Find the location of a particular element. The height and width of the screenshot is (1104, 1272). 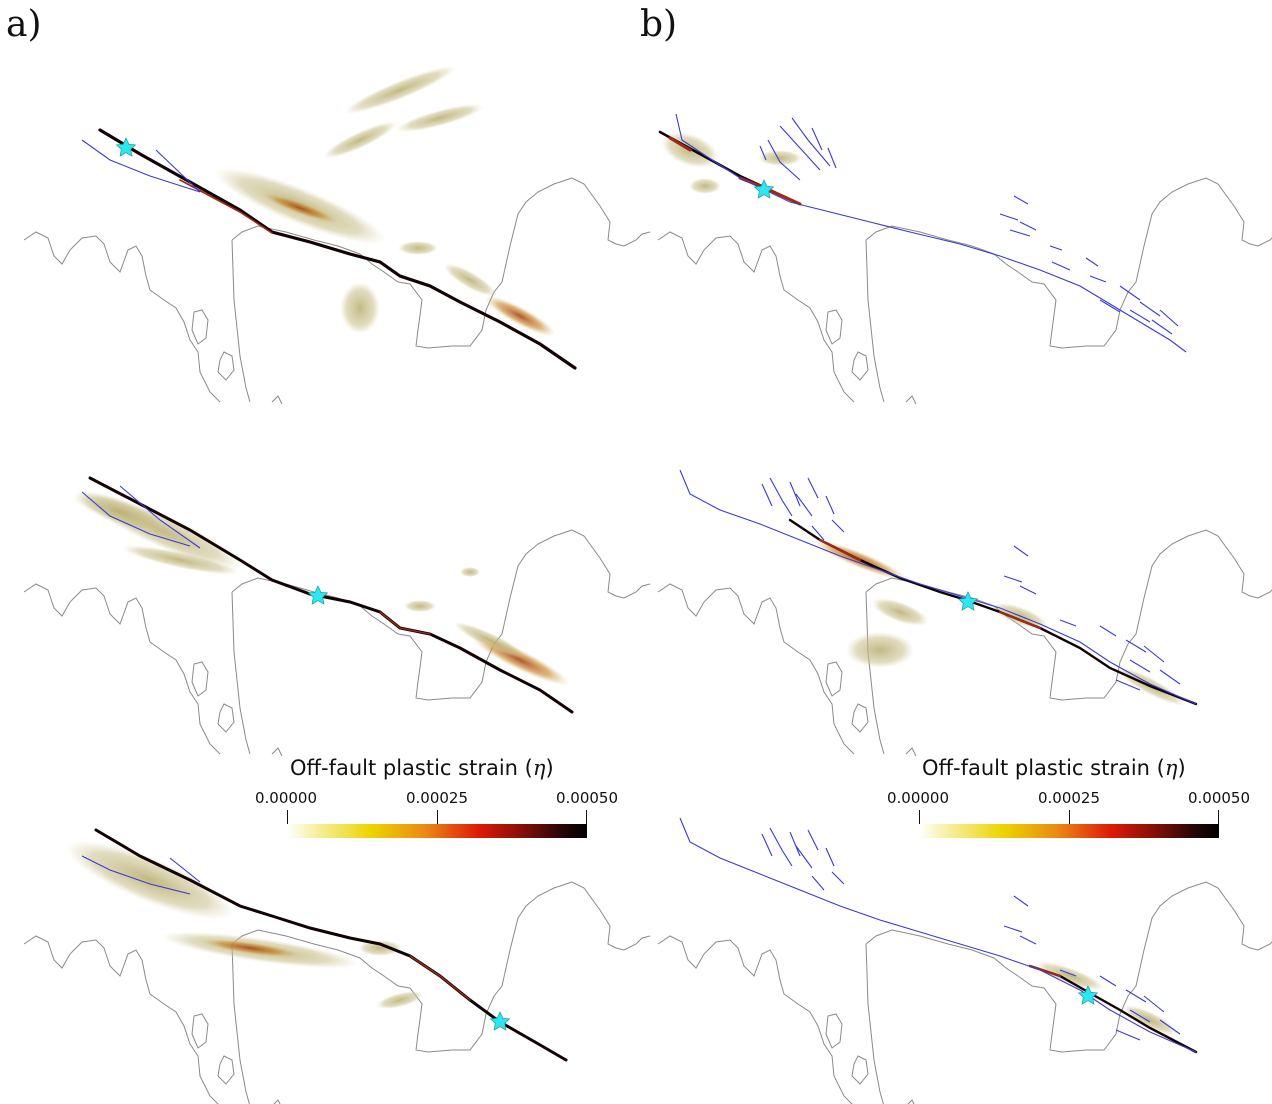

colorbar-title-b: Off-fault plastic strain (η) is located at coordinates (1054, 768).